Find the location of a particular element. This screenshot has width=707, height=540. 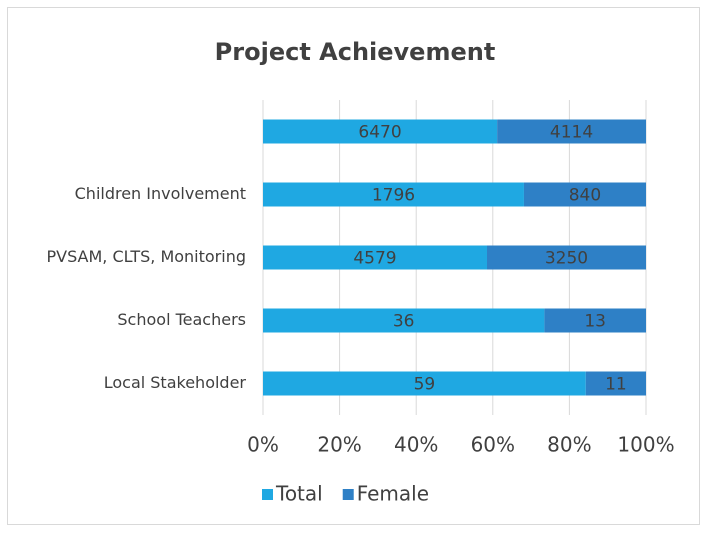

y-tick-label: School Teachers is located at coordinates (181, 319).